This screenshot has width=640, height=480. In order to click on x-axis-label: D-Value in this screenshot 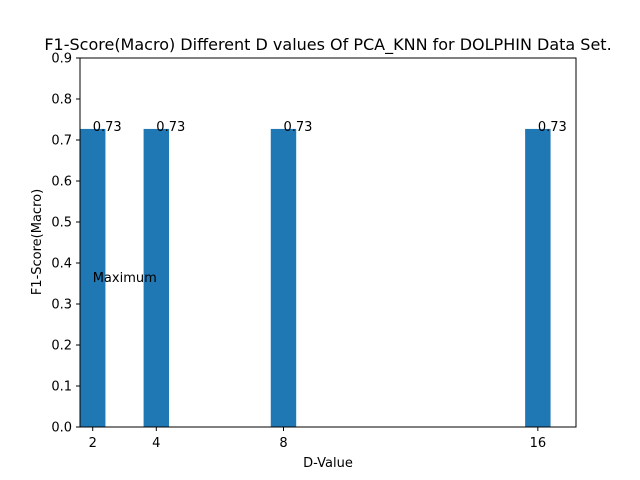, I will do `click(328, 463)`.